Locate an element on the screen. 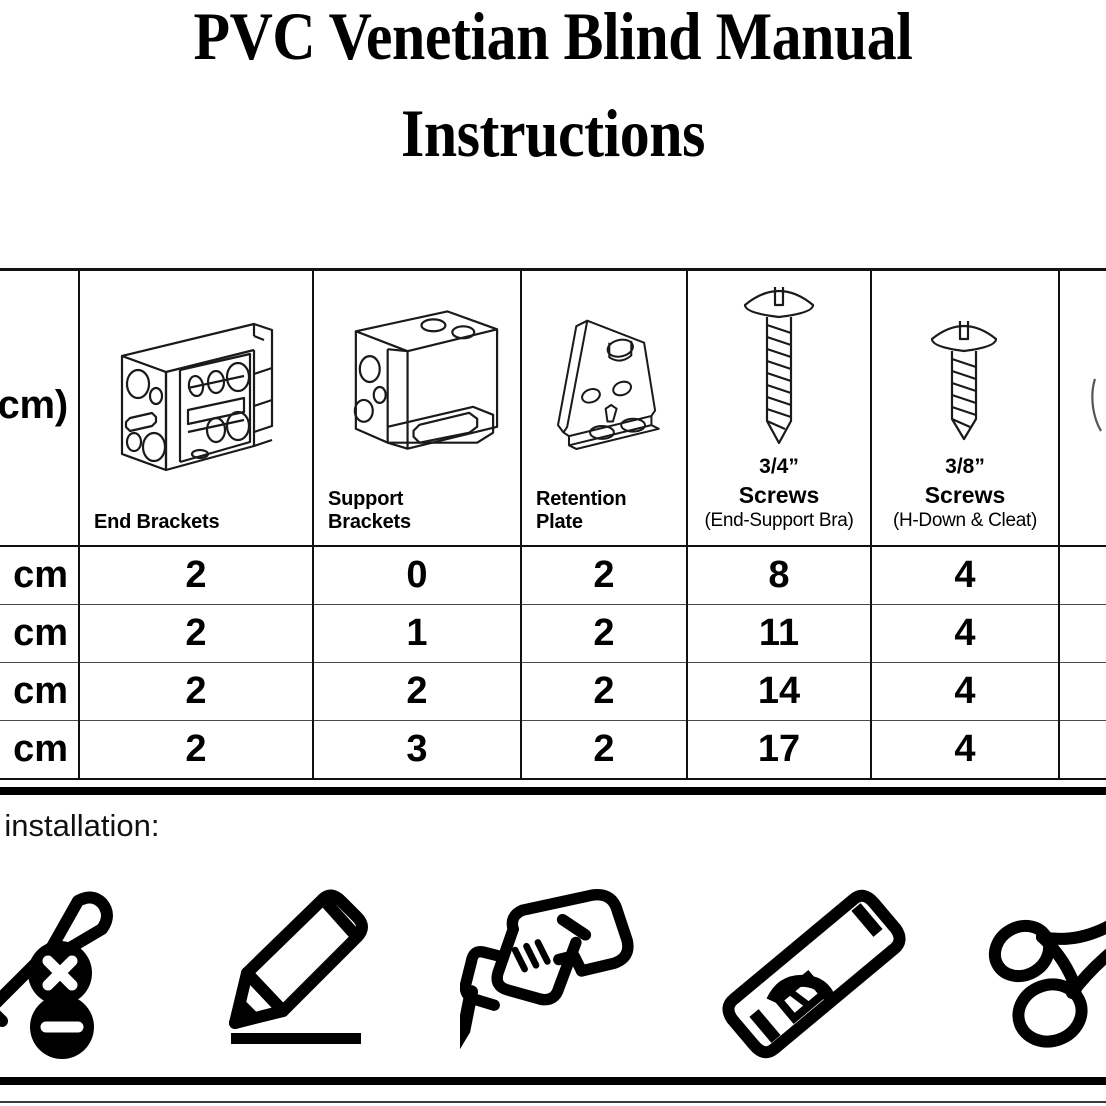  partial-icon is located at coordinates (1087, 405).